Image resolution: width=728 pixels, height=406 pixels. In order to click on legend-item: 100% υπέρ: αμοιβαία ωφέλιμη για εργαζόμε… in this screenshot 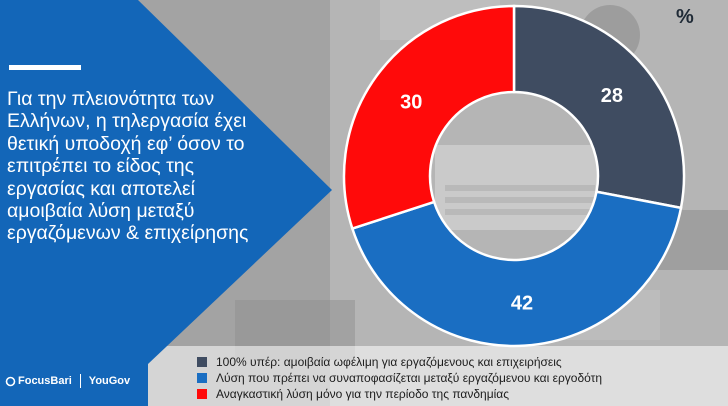, I will do `click(399, 362)`.